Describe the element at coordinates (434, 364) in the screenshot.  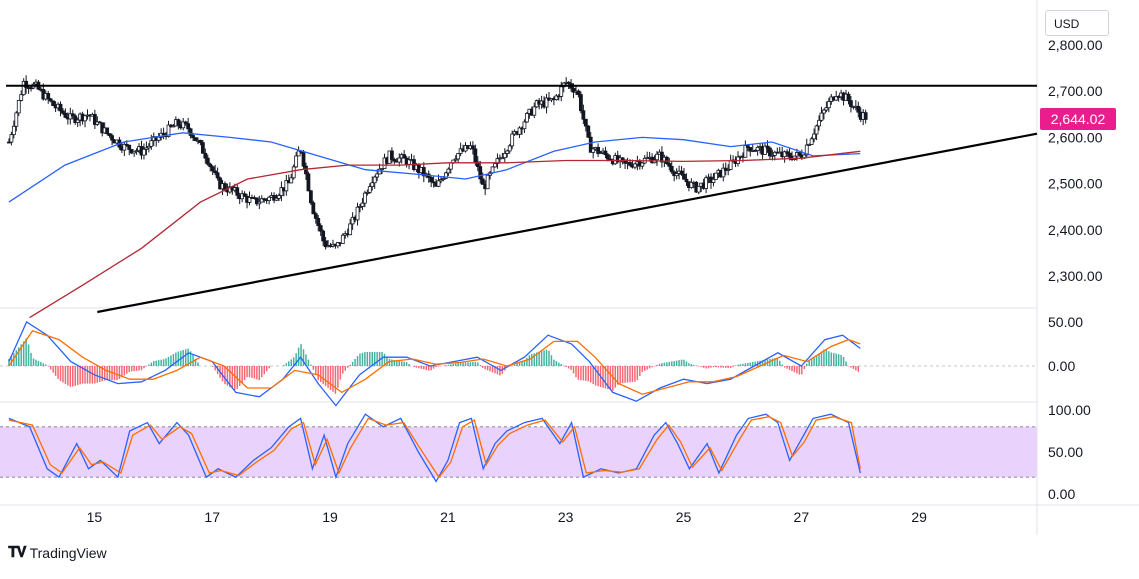
I see `macd-line` at that location.